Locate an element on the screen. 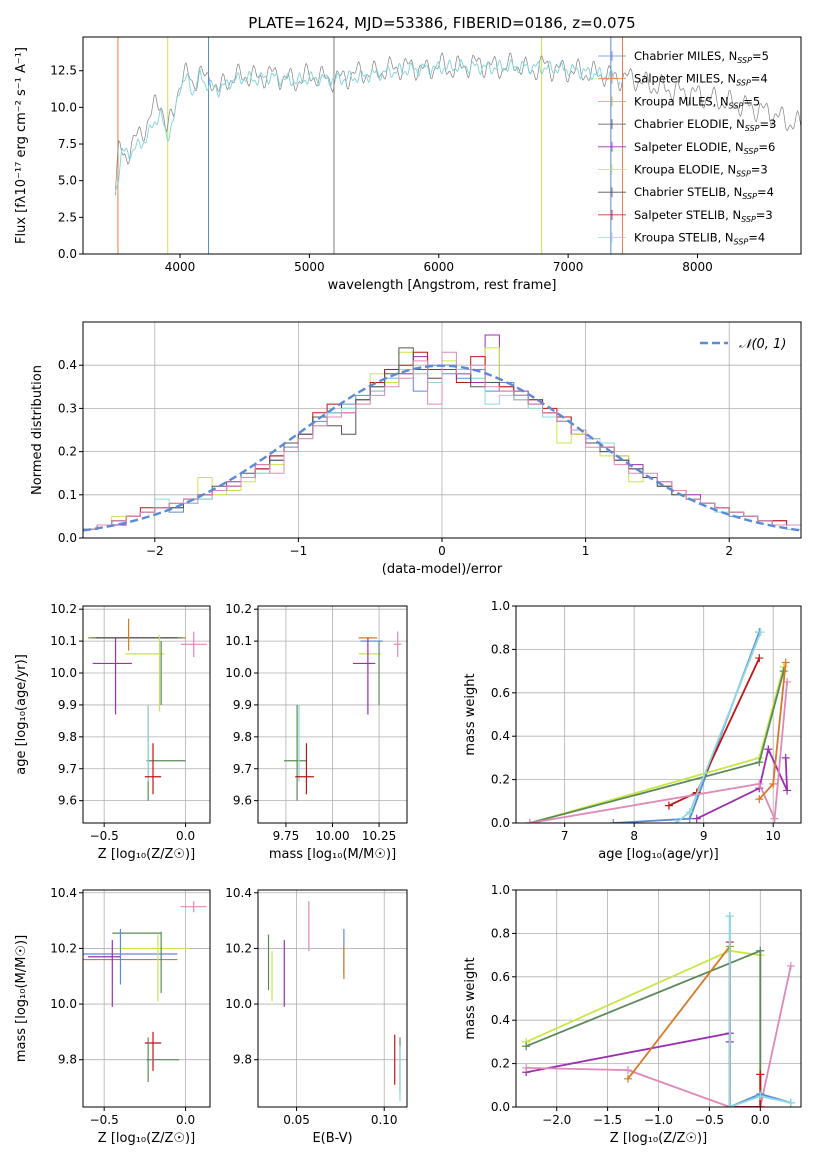 Image resolution: width=819 pixels, height=1170 pixels. y-axis-label: age [log₁₀(age/yr)] is located at coordinates (21, 714).